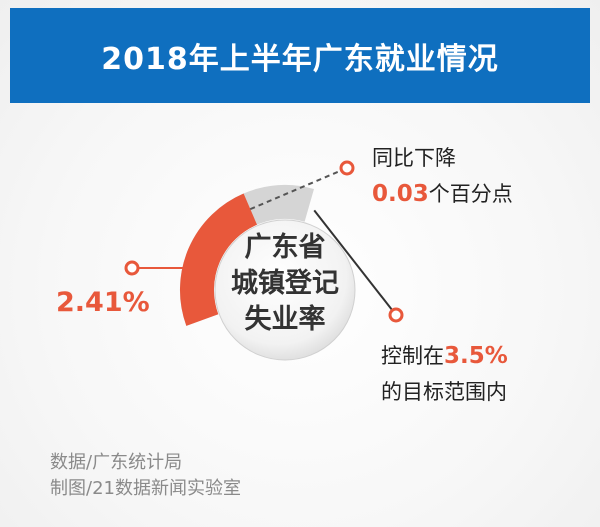 The height and width of the screenshot is (527, 600). I want to click on target-suffix: 的目标范围内, so click(444, 392).